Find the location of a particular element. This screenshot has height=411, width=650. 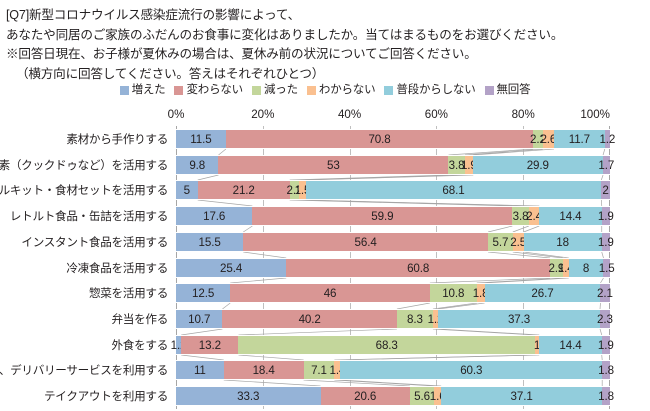

bar-segment-わからない: 2.6 is located at coordinates (548, 139).